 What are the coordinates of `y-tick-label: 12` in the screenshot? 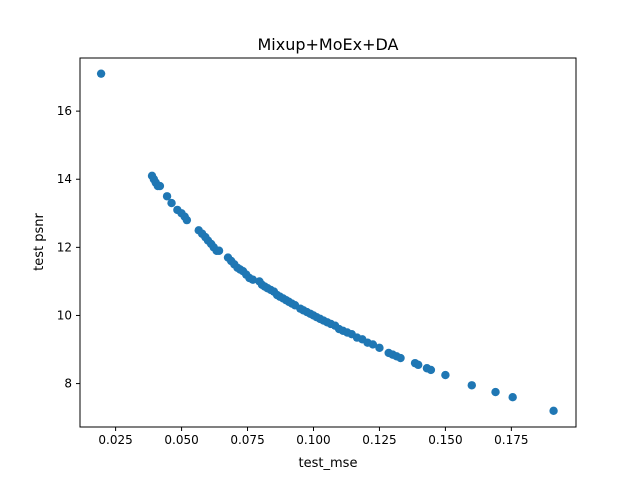 It's located at (64, 247).